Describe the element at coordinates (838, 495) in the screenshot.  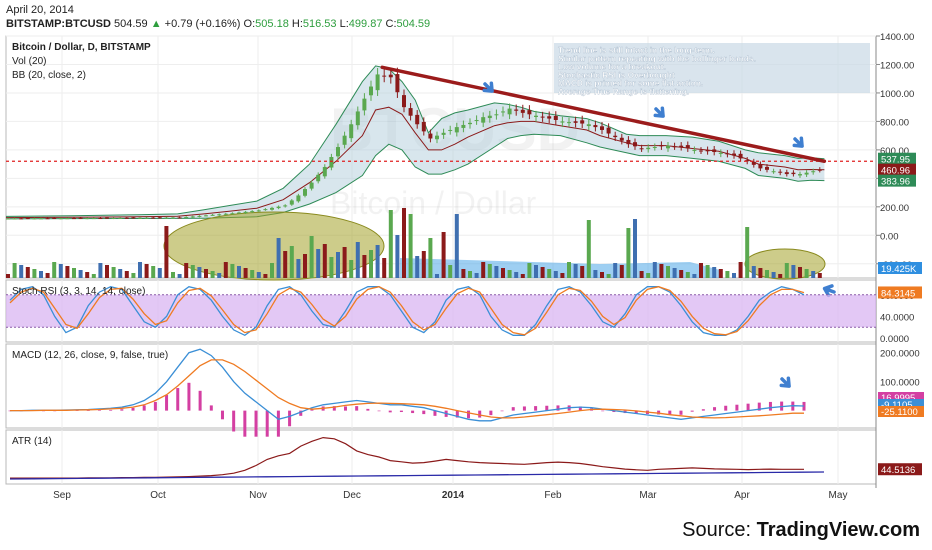
I see `x-tick-label: May` at that location.